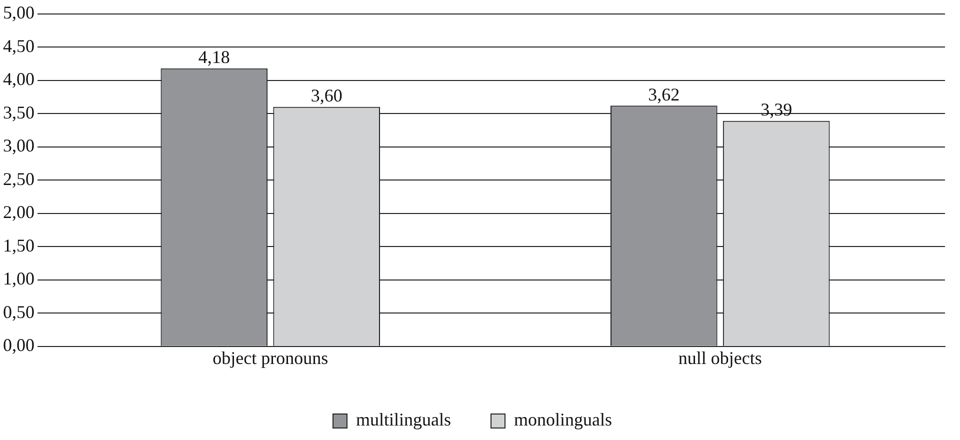 The height and width of the screenshot is (440, 960). Describe the element at coordinates (18, 212) in the screenshot. I see `y-tick-label: 2,00` at that location.